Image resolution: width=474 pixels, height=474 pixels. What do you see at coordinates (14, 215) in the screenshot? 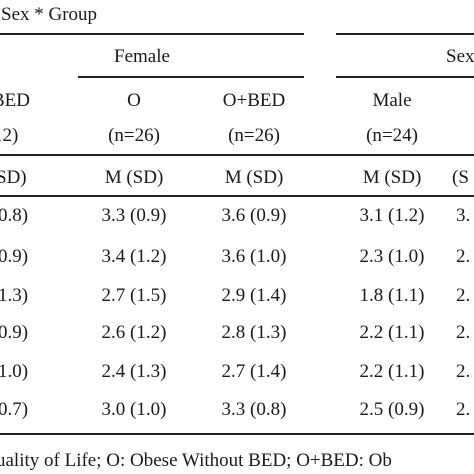
I see `cell: 0.8)` at bounding box center [14, 215].